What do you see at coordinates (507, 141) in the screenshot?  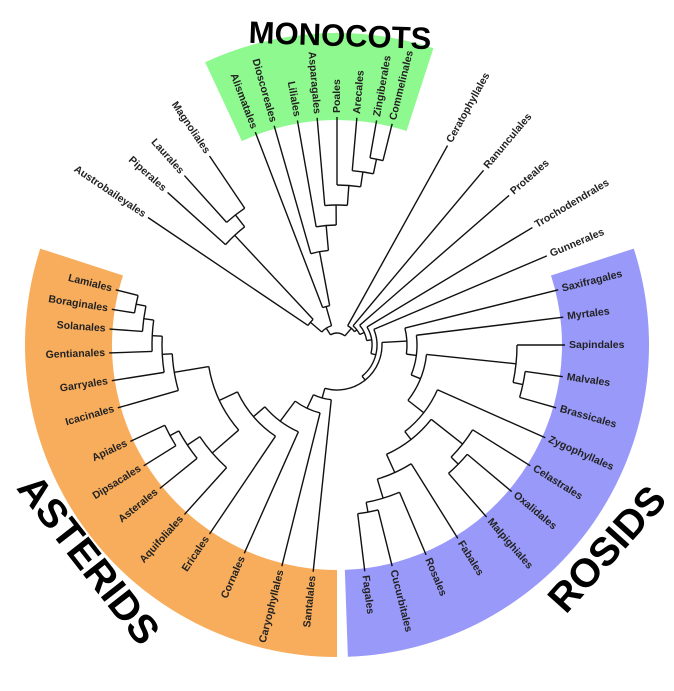 I see `leaf-label-ranunculales: Ranunculales` at bounding box center [507, 141].